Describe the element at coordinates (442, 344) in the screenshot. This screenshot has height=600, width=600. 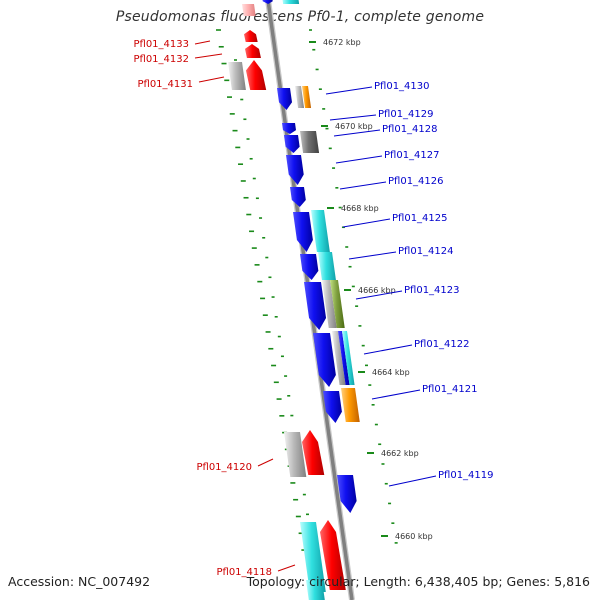
I see `gene-label: Pfl01_4122` at that location.